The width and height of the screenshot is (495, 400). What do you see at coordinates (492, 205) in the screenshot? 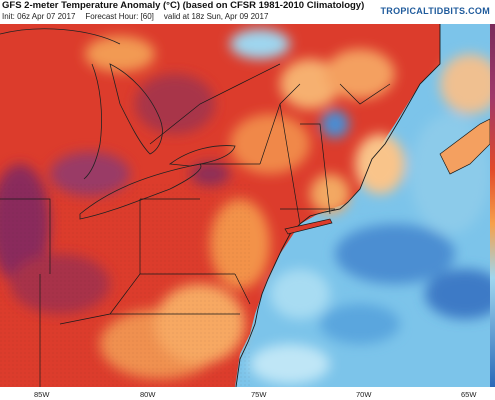
I see `color-scale-strip` at bounding box center [492, 205].